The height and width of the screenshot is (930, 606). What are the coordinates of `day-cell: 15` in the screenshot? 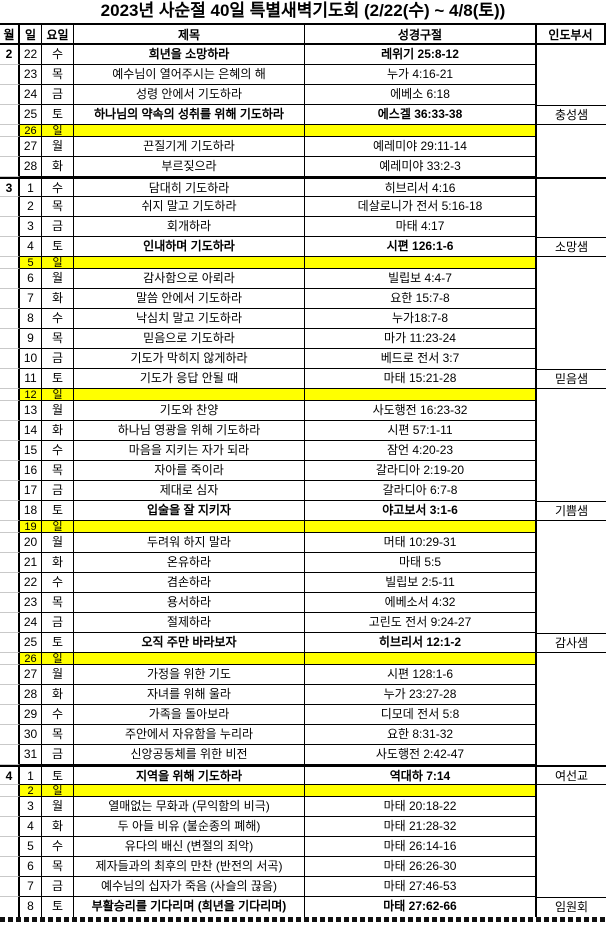 It's located at (31, 451).